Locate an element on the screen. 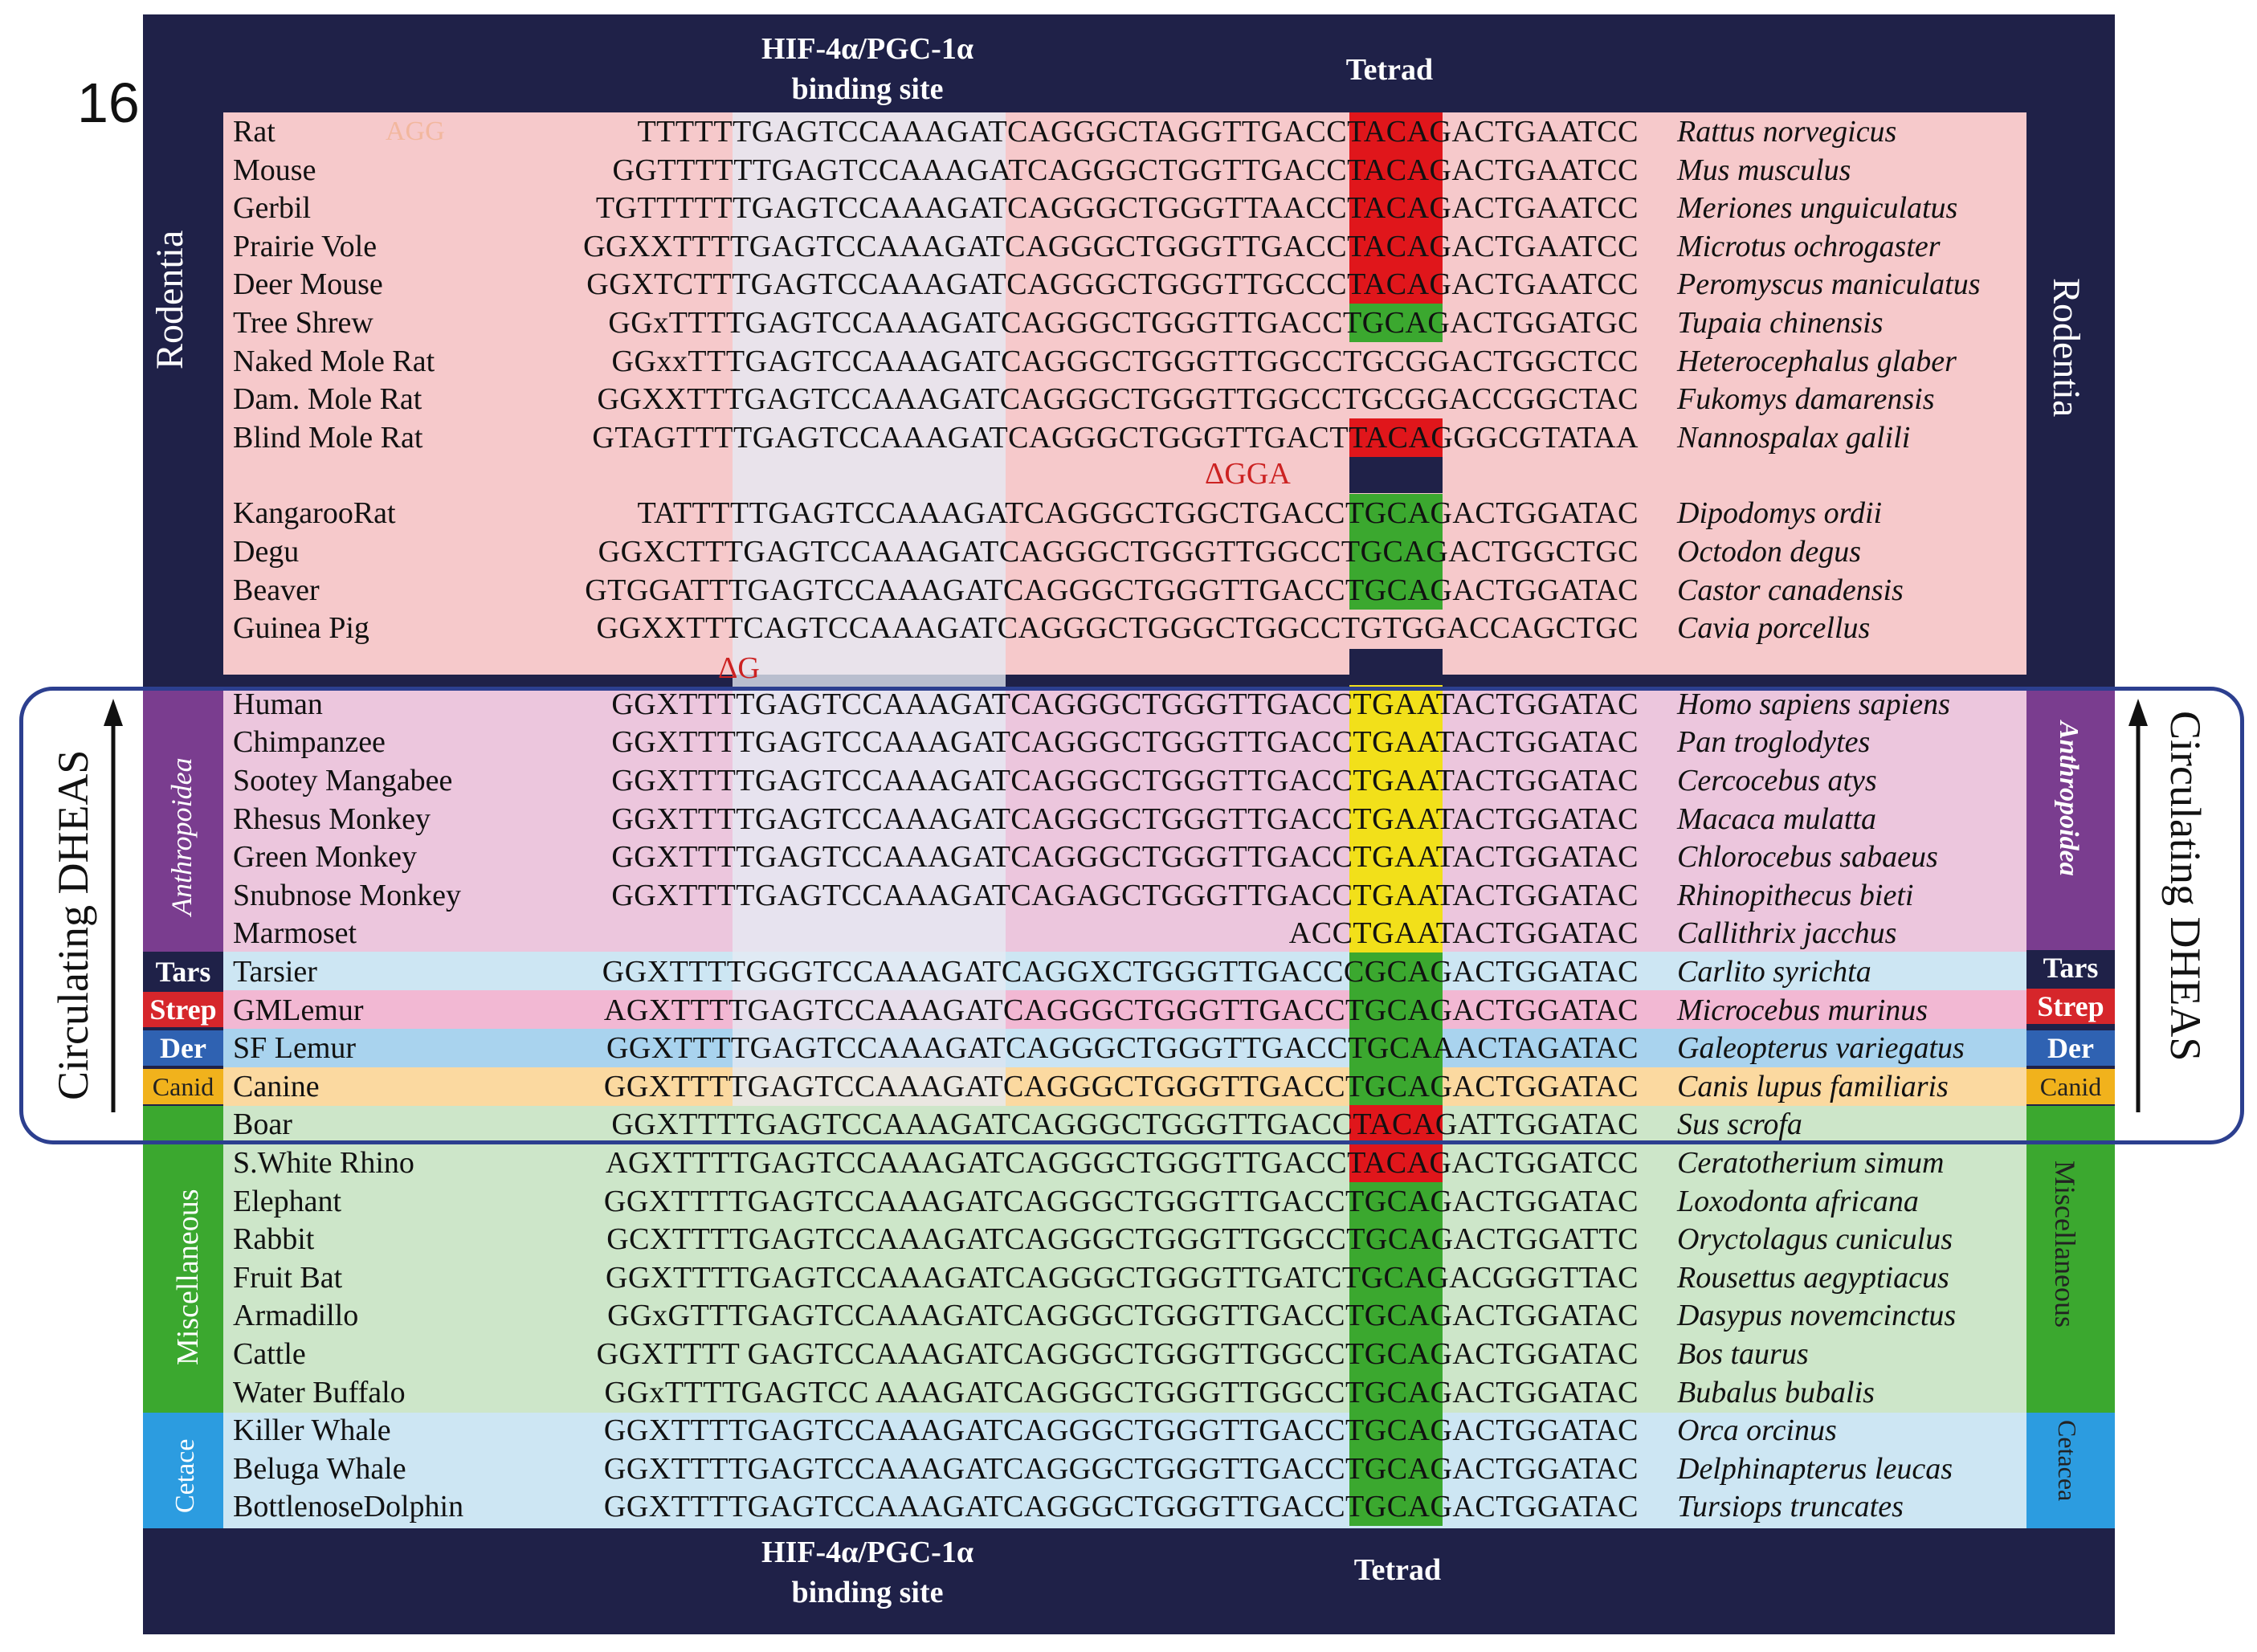 The height and width of the screenshot is (1652, 2257). strep-chip-right: Strep is located at coordinates (2070, 1006).